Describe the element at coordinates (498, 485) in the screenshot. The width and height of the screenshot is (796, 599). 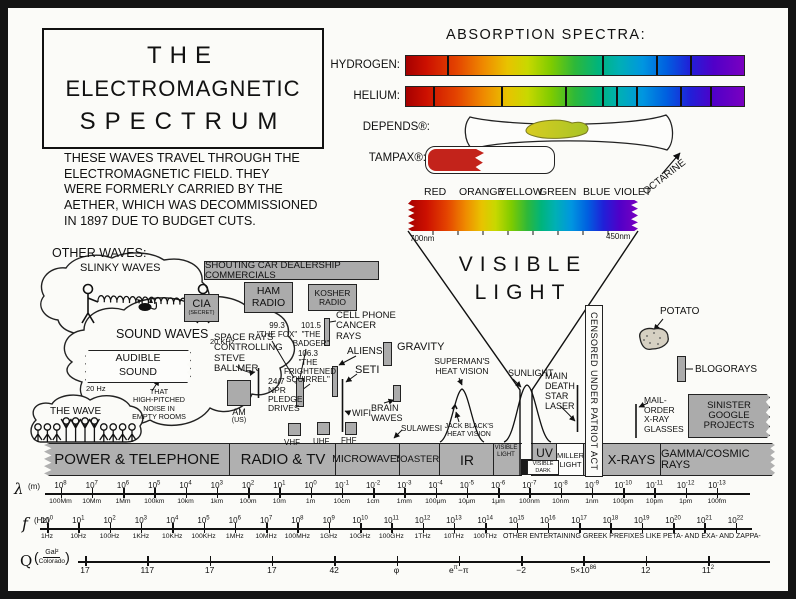
I see `lambda-exp-label: 10-6` at that location.